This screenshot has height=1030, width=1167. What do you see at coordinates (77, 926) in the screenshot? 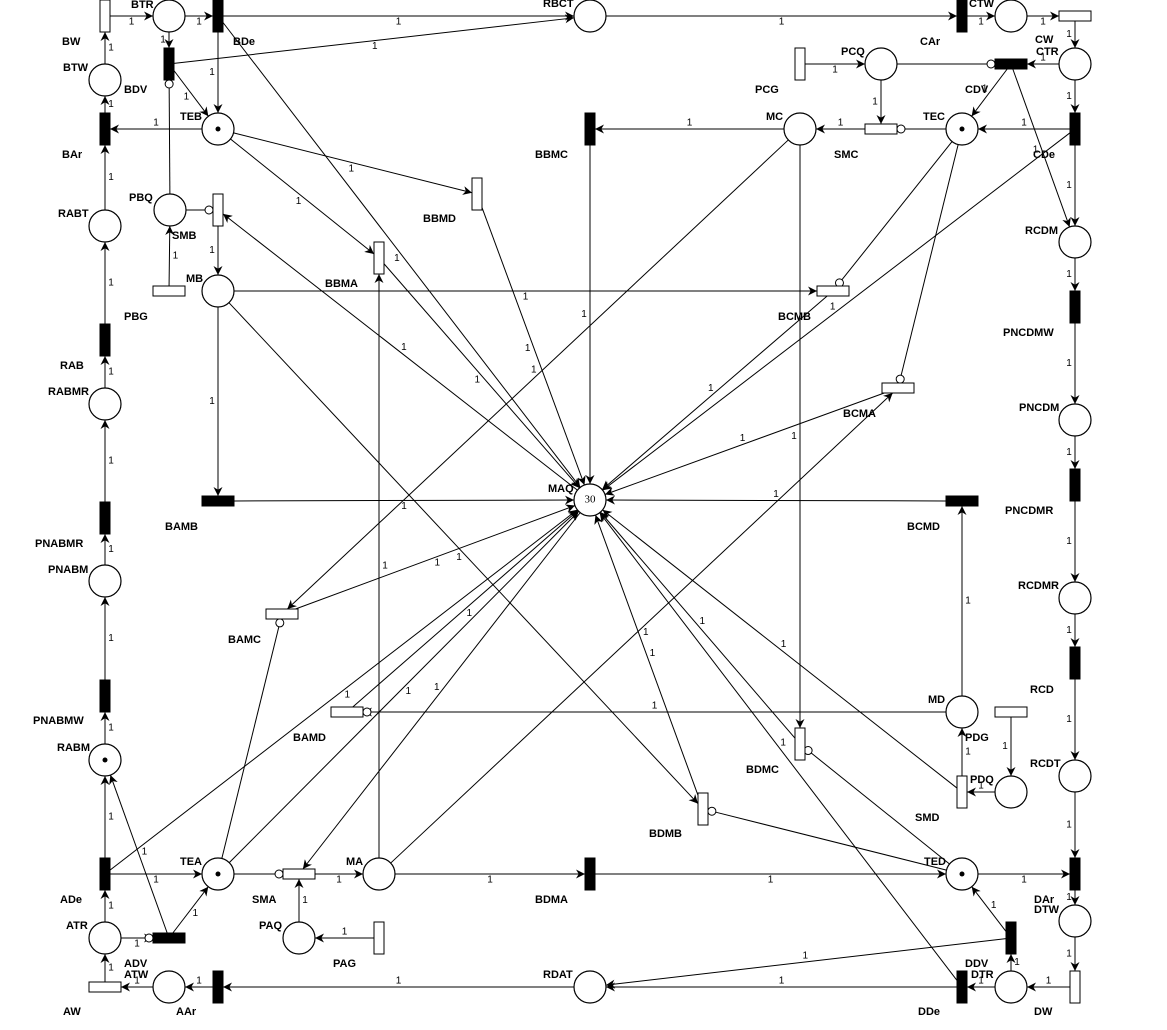
I see `place-label: ATR` at bounding box center [77, 926].